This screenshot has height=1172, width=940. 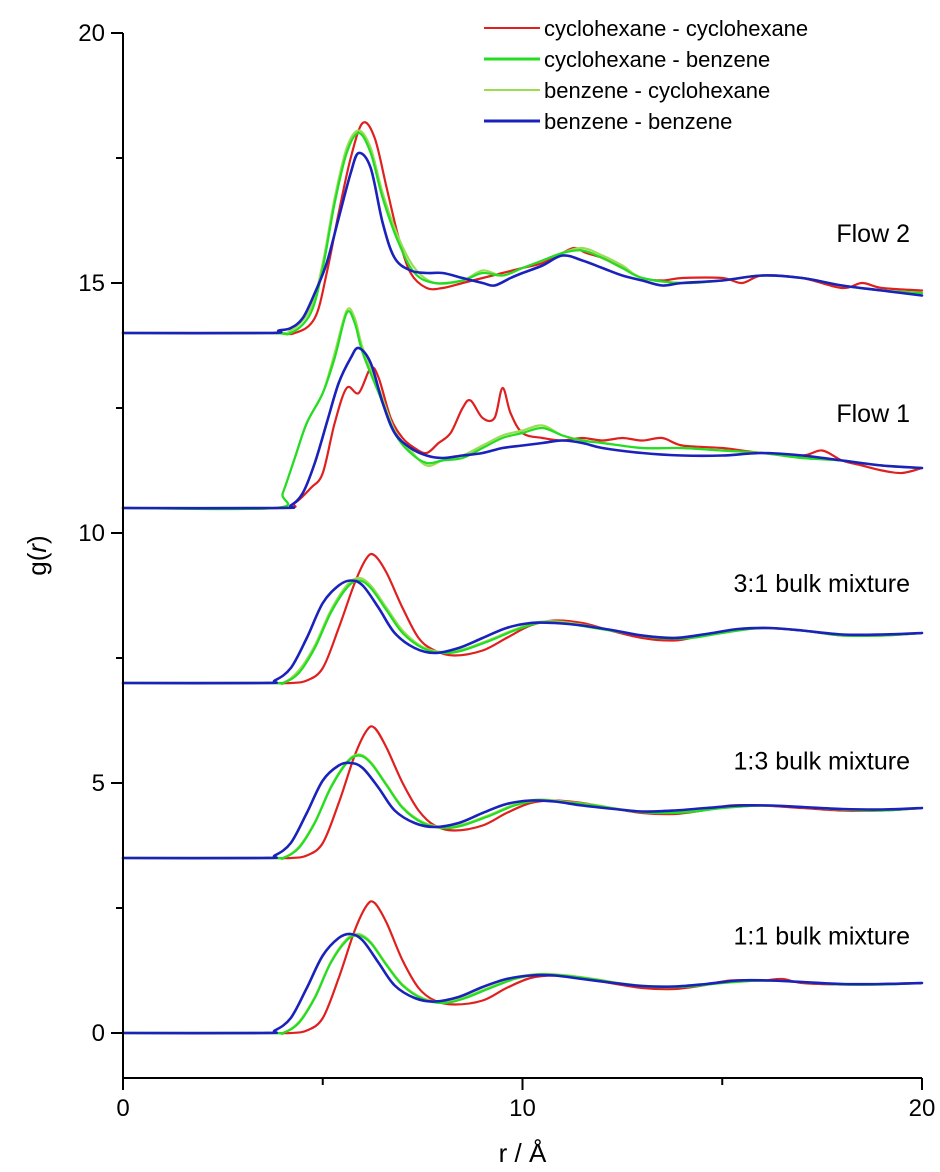 I want to click on y-ticks: 0 5 10 15 20, so click(x=100, y=533).